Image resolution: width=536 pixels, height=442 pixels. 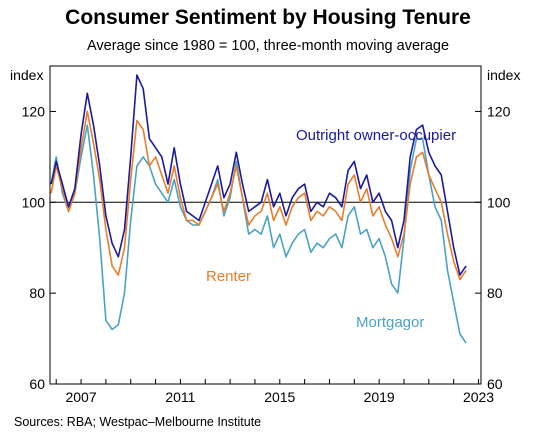 What do you see at coordinates (279, 397) in the screenshot?
I see `x-tick-label: 2015` at bounding box center [279, 397].